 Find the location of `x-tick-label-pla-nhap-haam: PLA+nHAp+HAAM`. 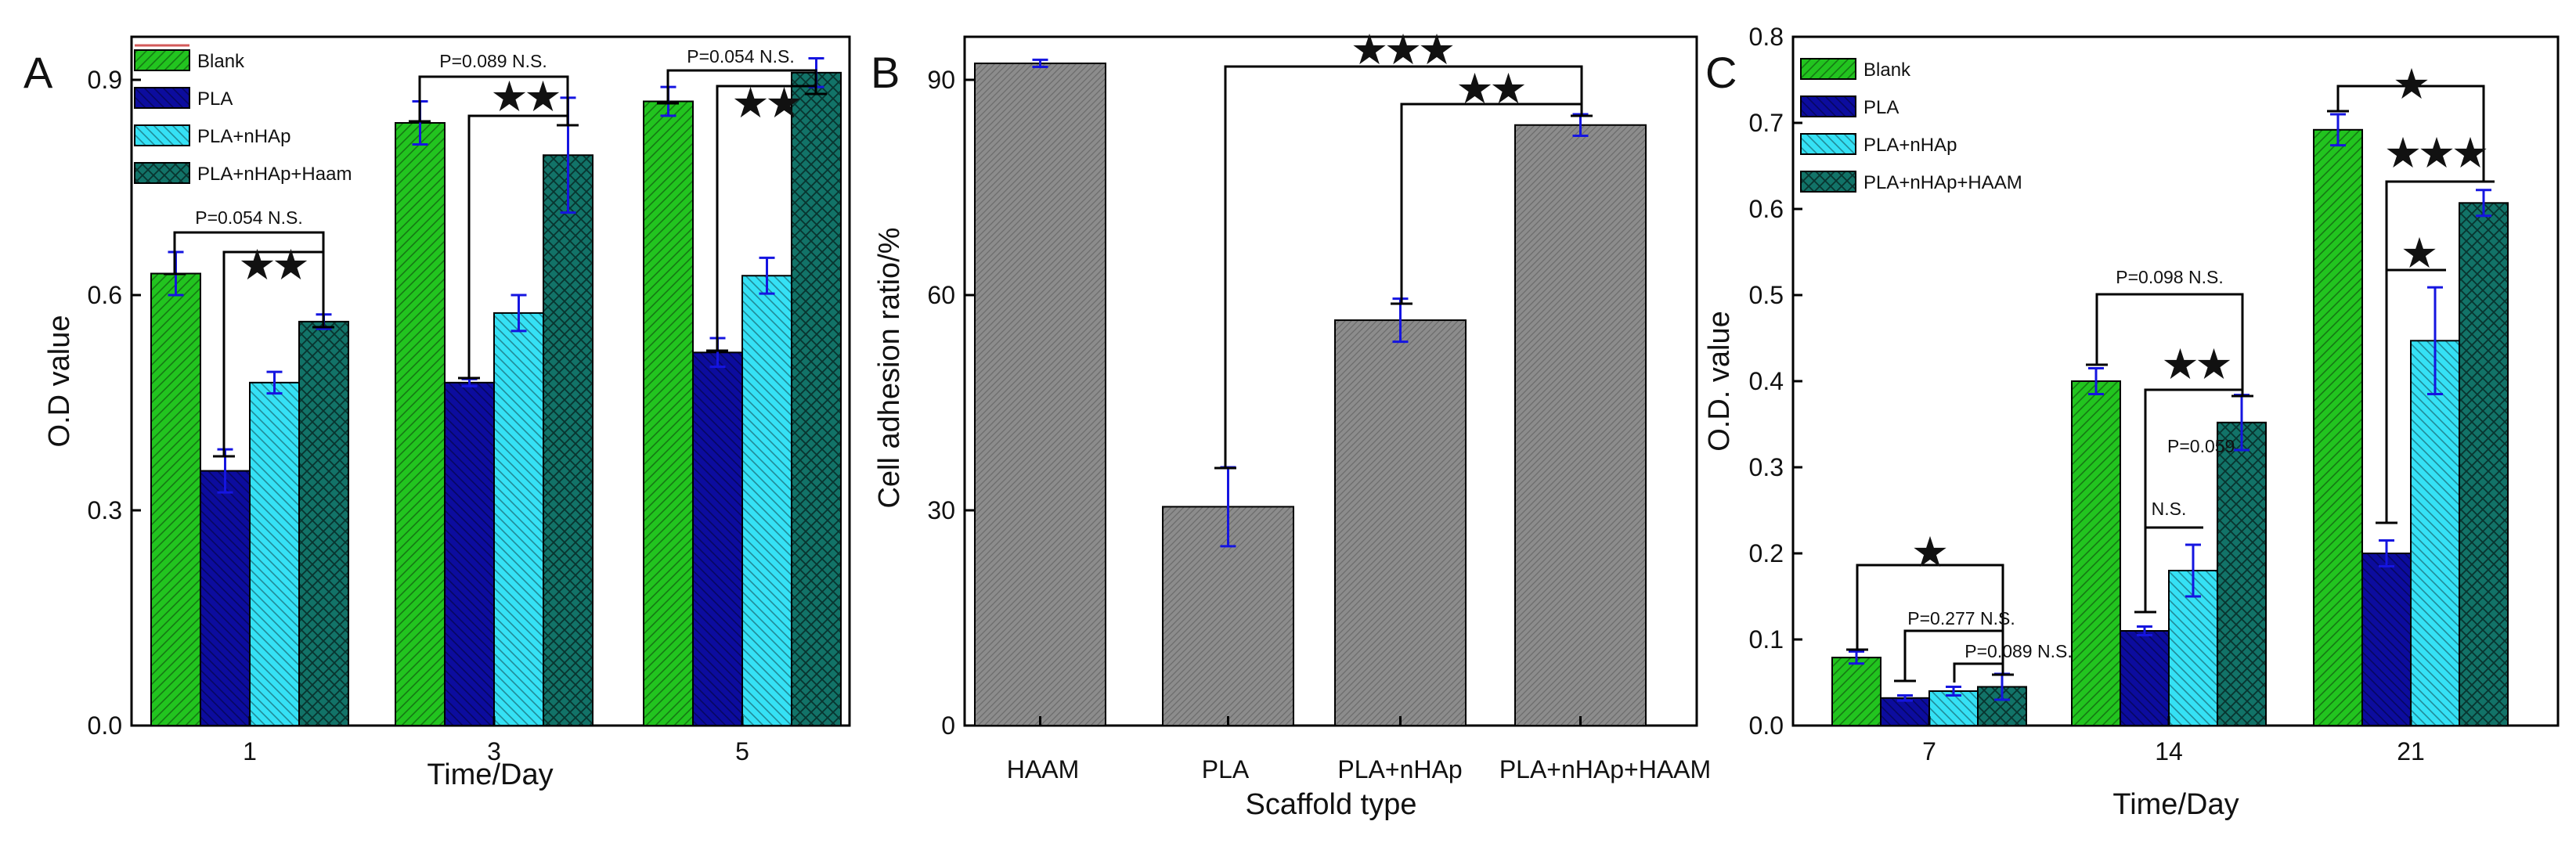

x-tick-label-pla-nhap-haam: PLA+nHAp+HAAM is located at coordinates (1605, 769).